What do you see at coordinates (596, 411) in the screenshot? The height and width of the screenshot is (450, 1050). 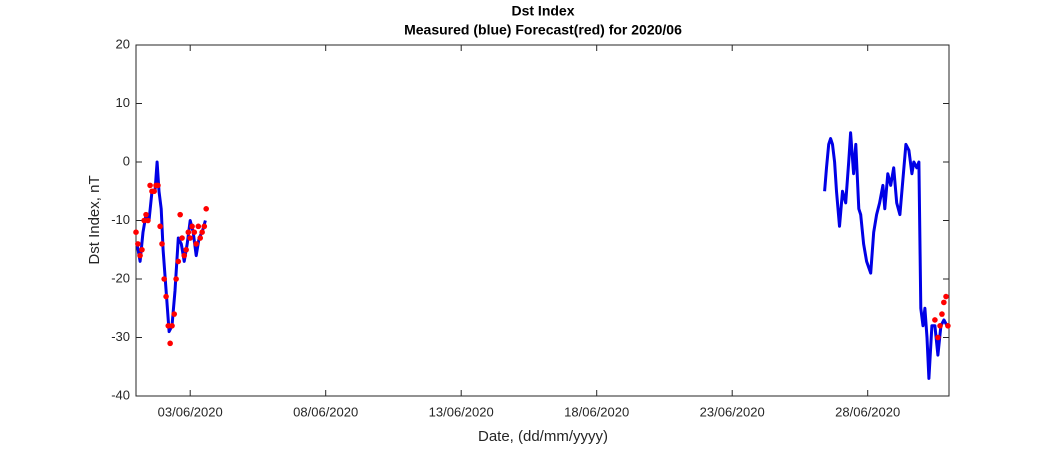 I see `x-tick-label: 18/06/2020` at bounding box center [596, 411].